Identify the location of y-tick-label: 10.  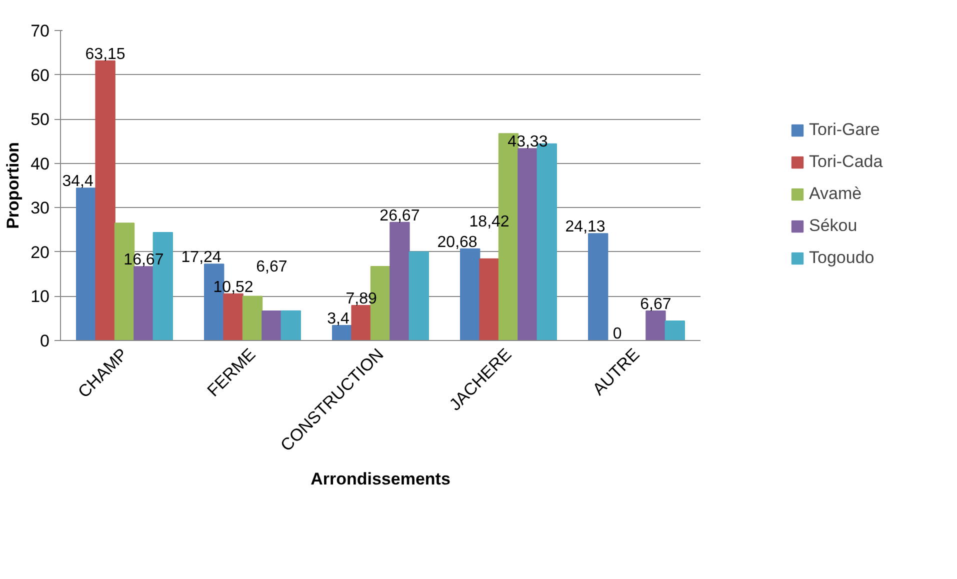
(40, 296).